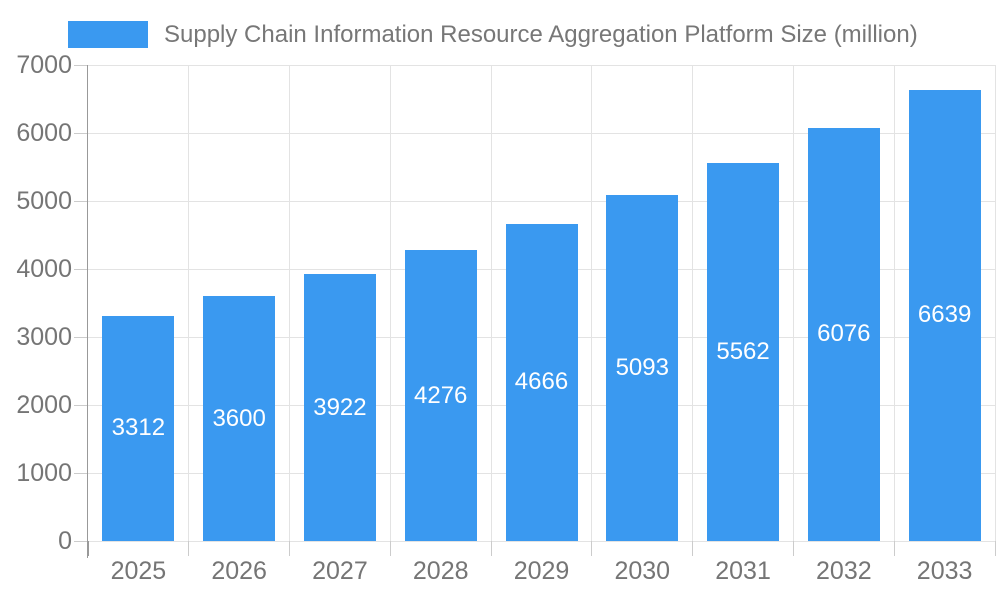  What do you see at coordinates (65, 541) in the screenshot?
I see `y-axis-label: 0` at bounding box center [65, 541].